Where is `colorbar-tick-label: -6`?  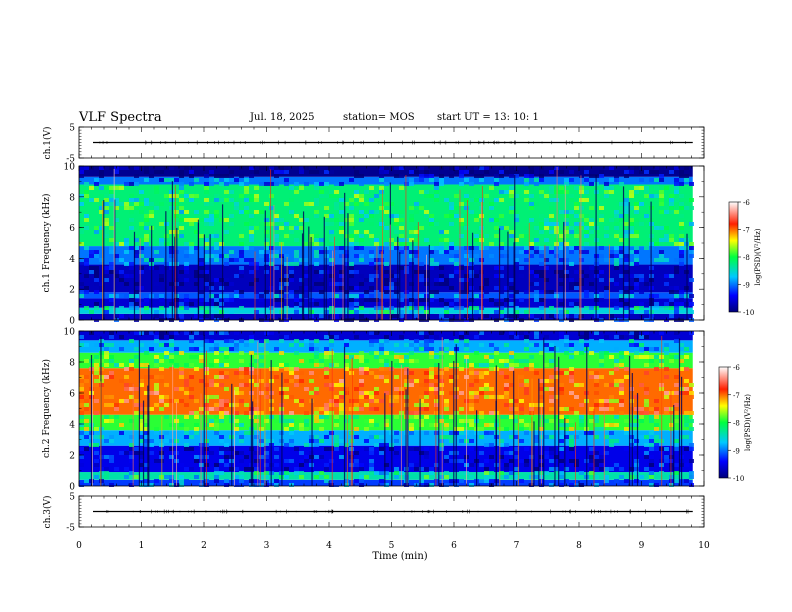
colorbar-tick-label: -6 is located at coordinates (746, 203).